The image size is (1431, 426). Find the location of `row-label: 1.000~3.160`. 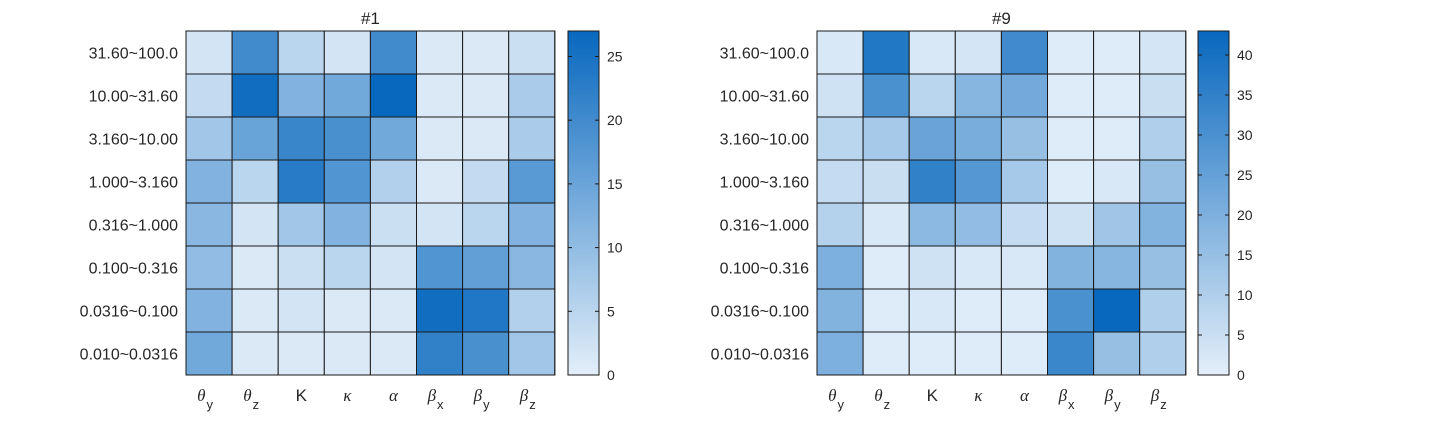

row-label: 1.000~3.160 is located at coordinates (765, 183).